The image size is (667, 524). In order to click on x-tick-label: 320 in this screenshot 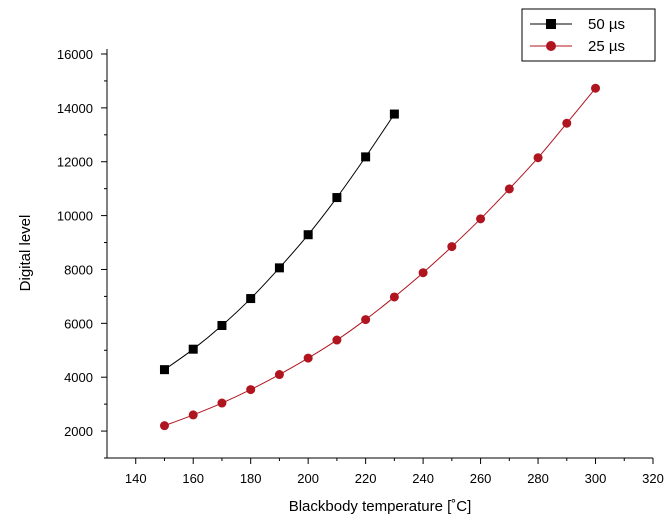, I will do `click(653, 478)`.